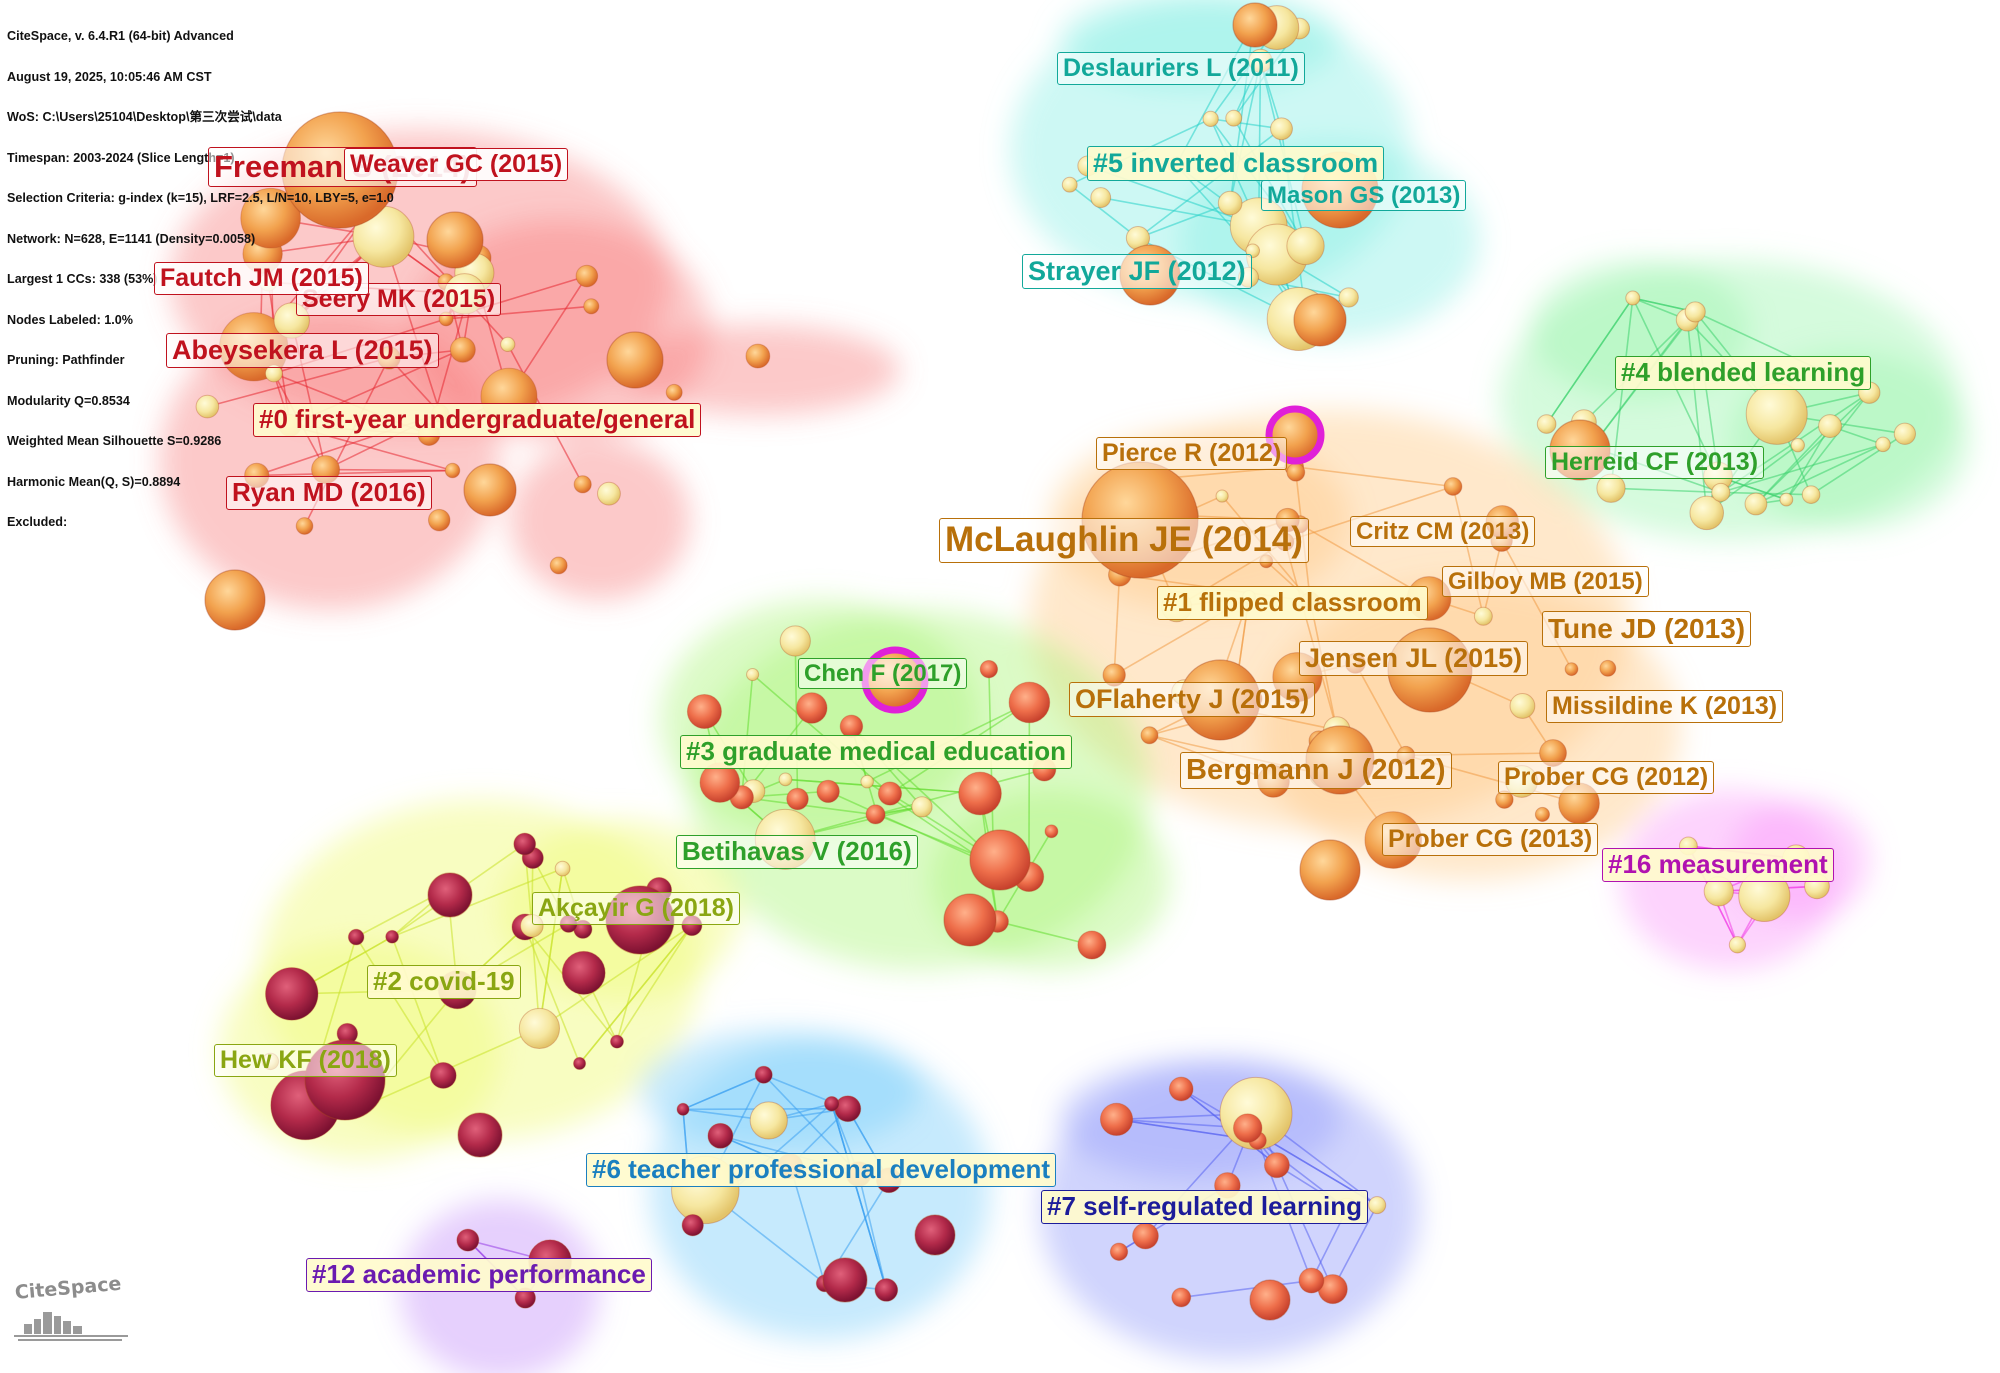 This screenshot has height=1373, width=2000. Describe the element at coordinates (120, 36) in the screenshot. I see `info-line: CiteSpace, v. 6.4.R1 (64-bit) Advanced` at that location.